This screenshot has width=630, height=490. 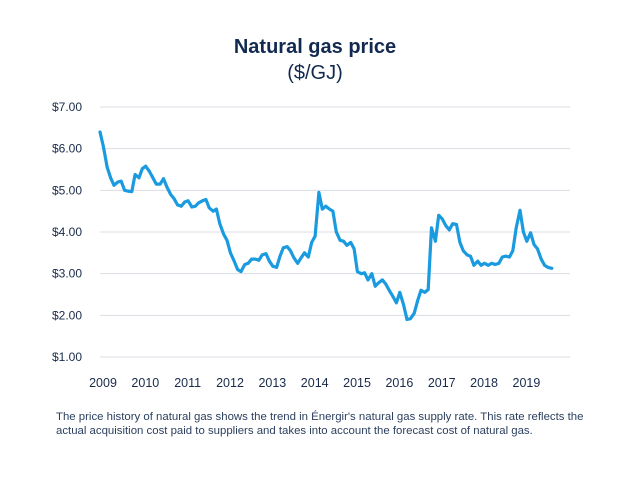 I want to click on x-tick-label: 2014, so click(x=315, y=383).